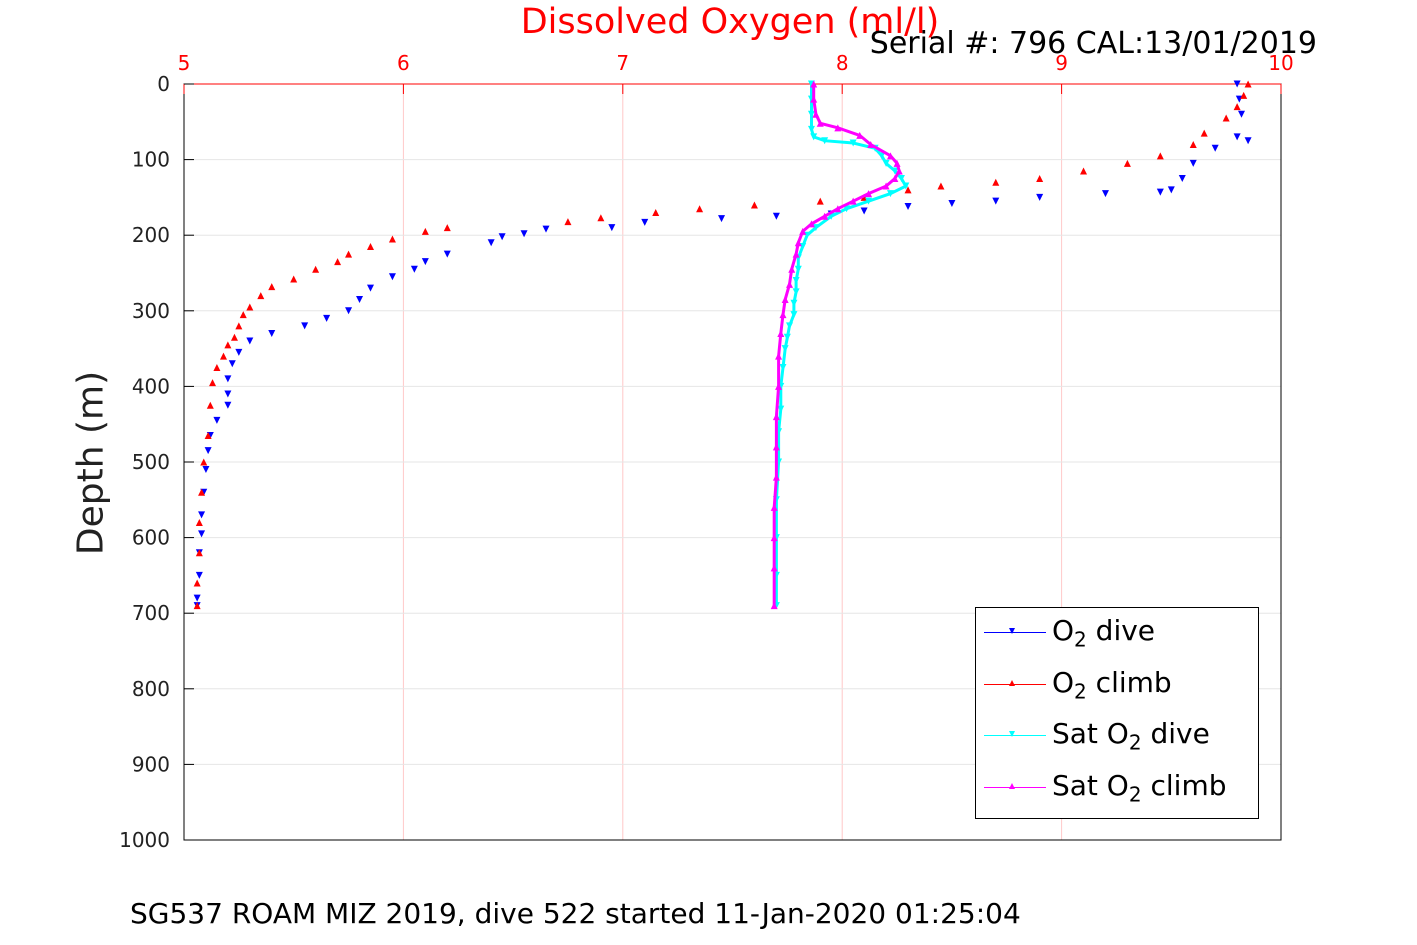 Image resolution: width=1417 pixels, height=945 pixels. Describe the element at coordinates (403, 63) in the screenshot. I see `x-tick-label: 6` at that location.